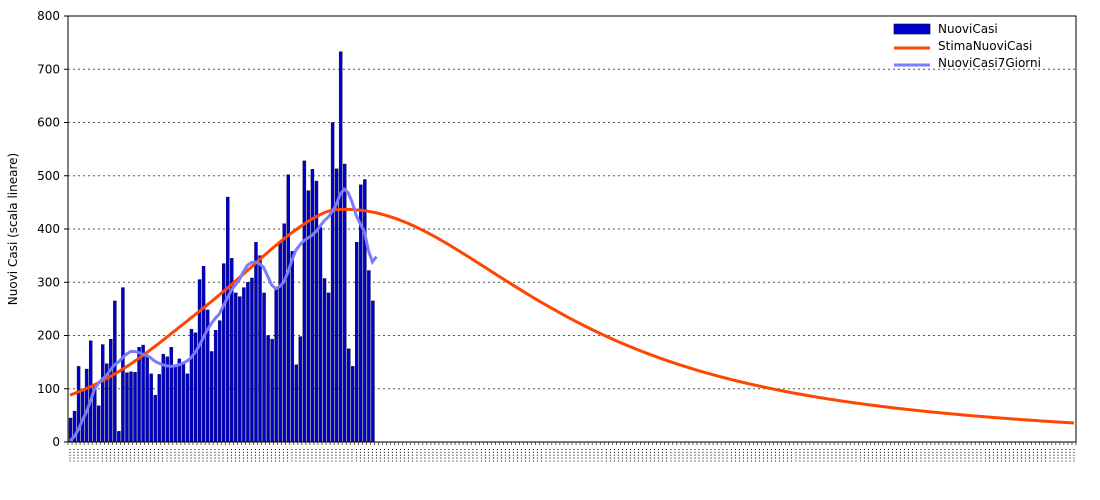  What do you see at coordinates (48, 69) in the screenshot?
I see `y-tick-label: 700` at bounding box center [48, 69].